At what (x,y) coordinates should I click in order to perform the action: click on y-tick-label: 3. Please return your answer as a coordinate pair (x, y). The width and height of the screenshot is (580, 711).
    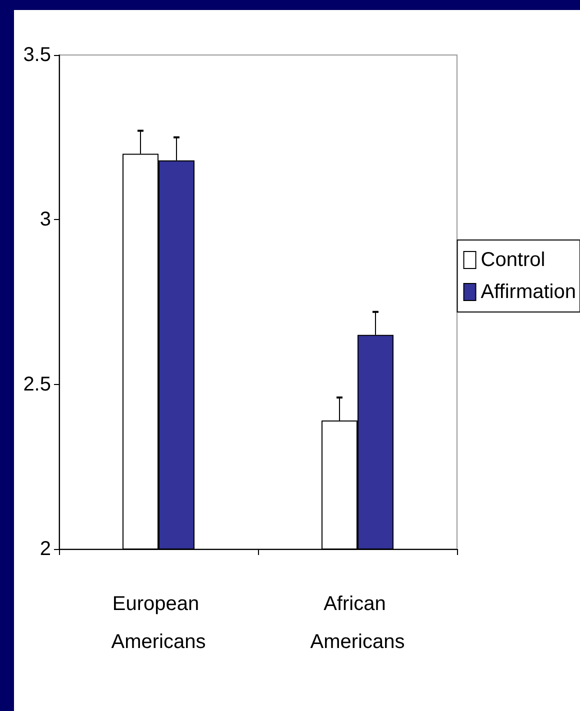
    Looking at the image, I should click on (45, 219).